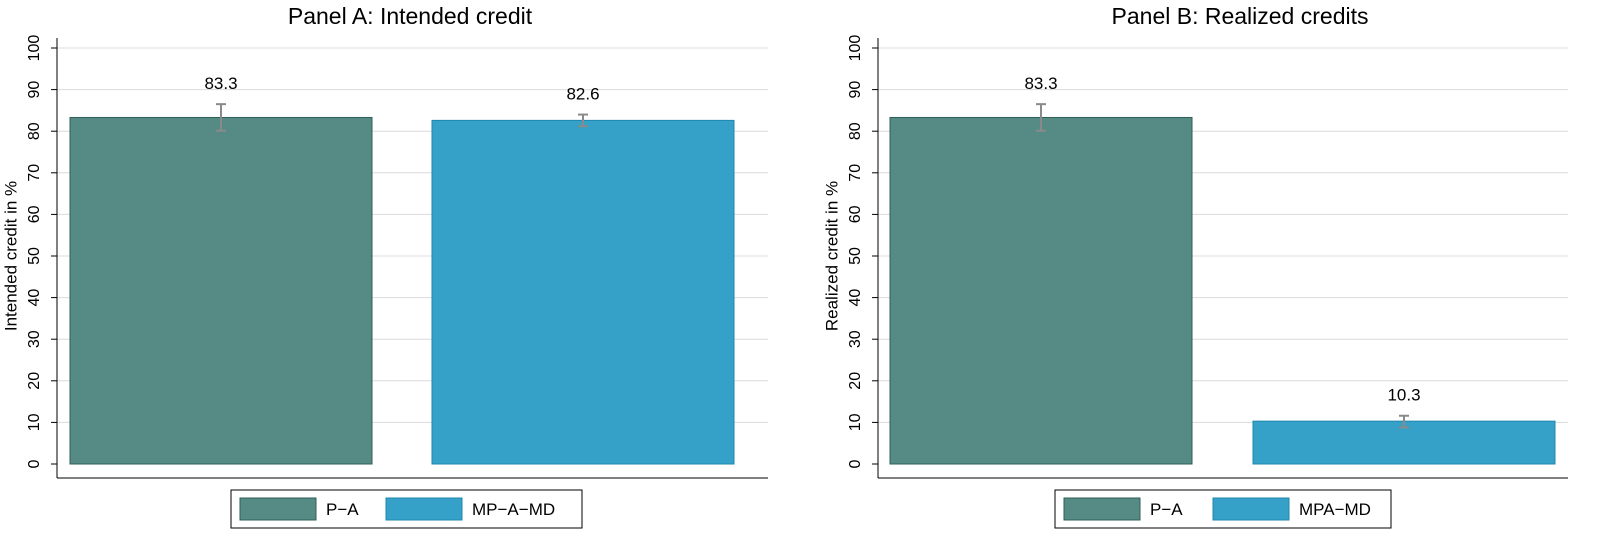  I want to click on data-label: 10.3, so click(1403, 395).